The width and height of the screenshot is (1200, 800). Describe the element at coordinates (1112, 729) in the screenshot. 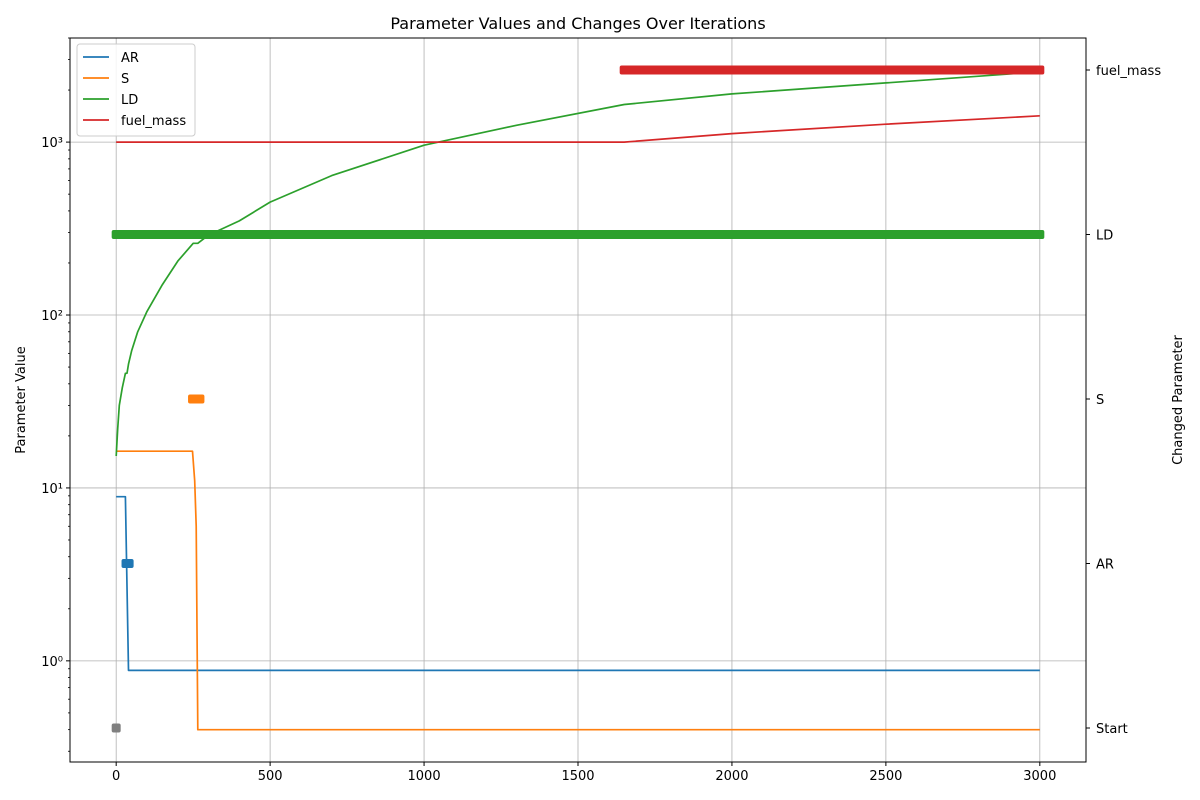

I see `right-tick-label: Start` at that location.